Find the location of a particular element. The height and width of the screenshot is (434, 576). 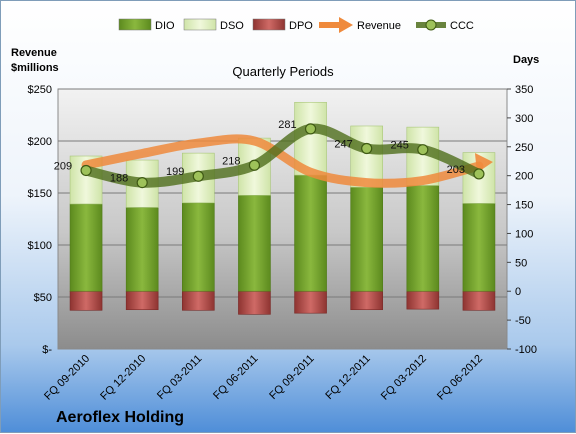

ccc-data-label: 247 is located at coordinates (343, 145).